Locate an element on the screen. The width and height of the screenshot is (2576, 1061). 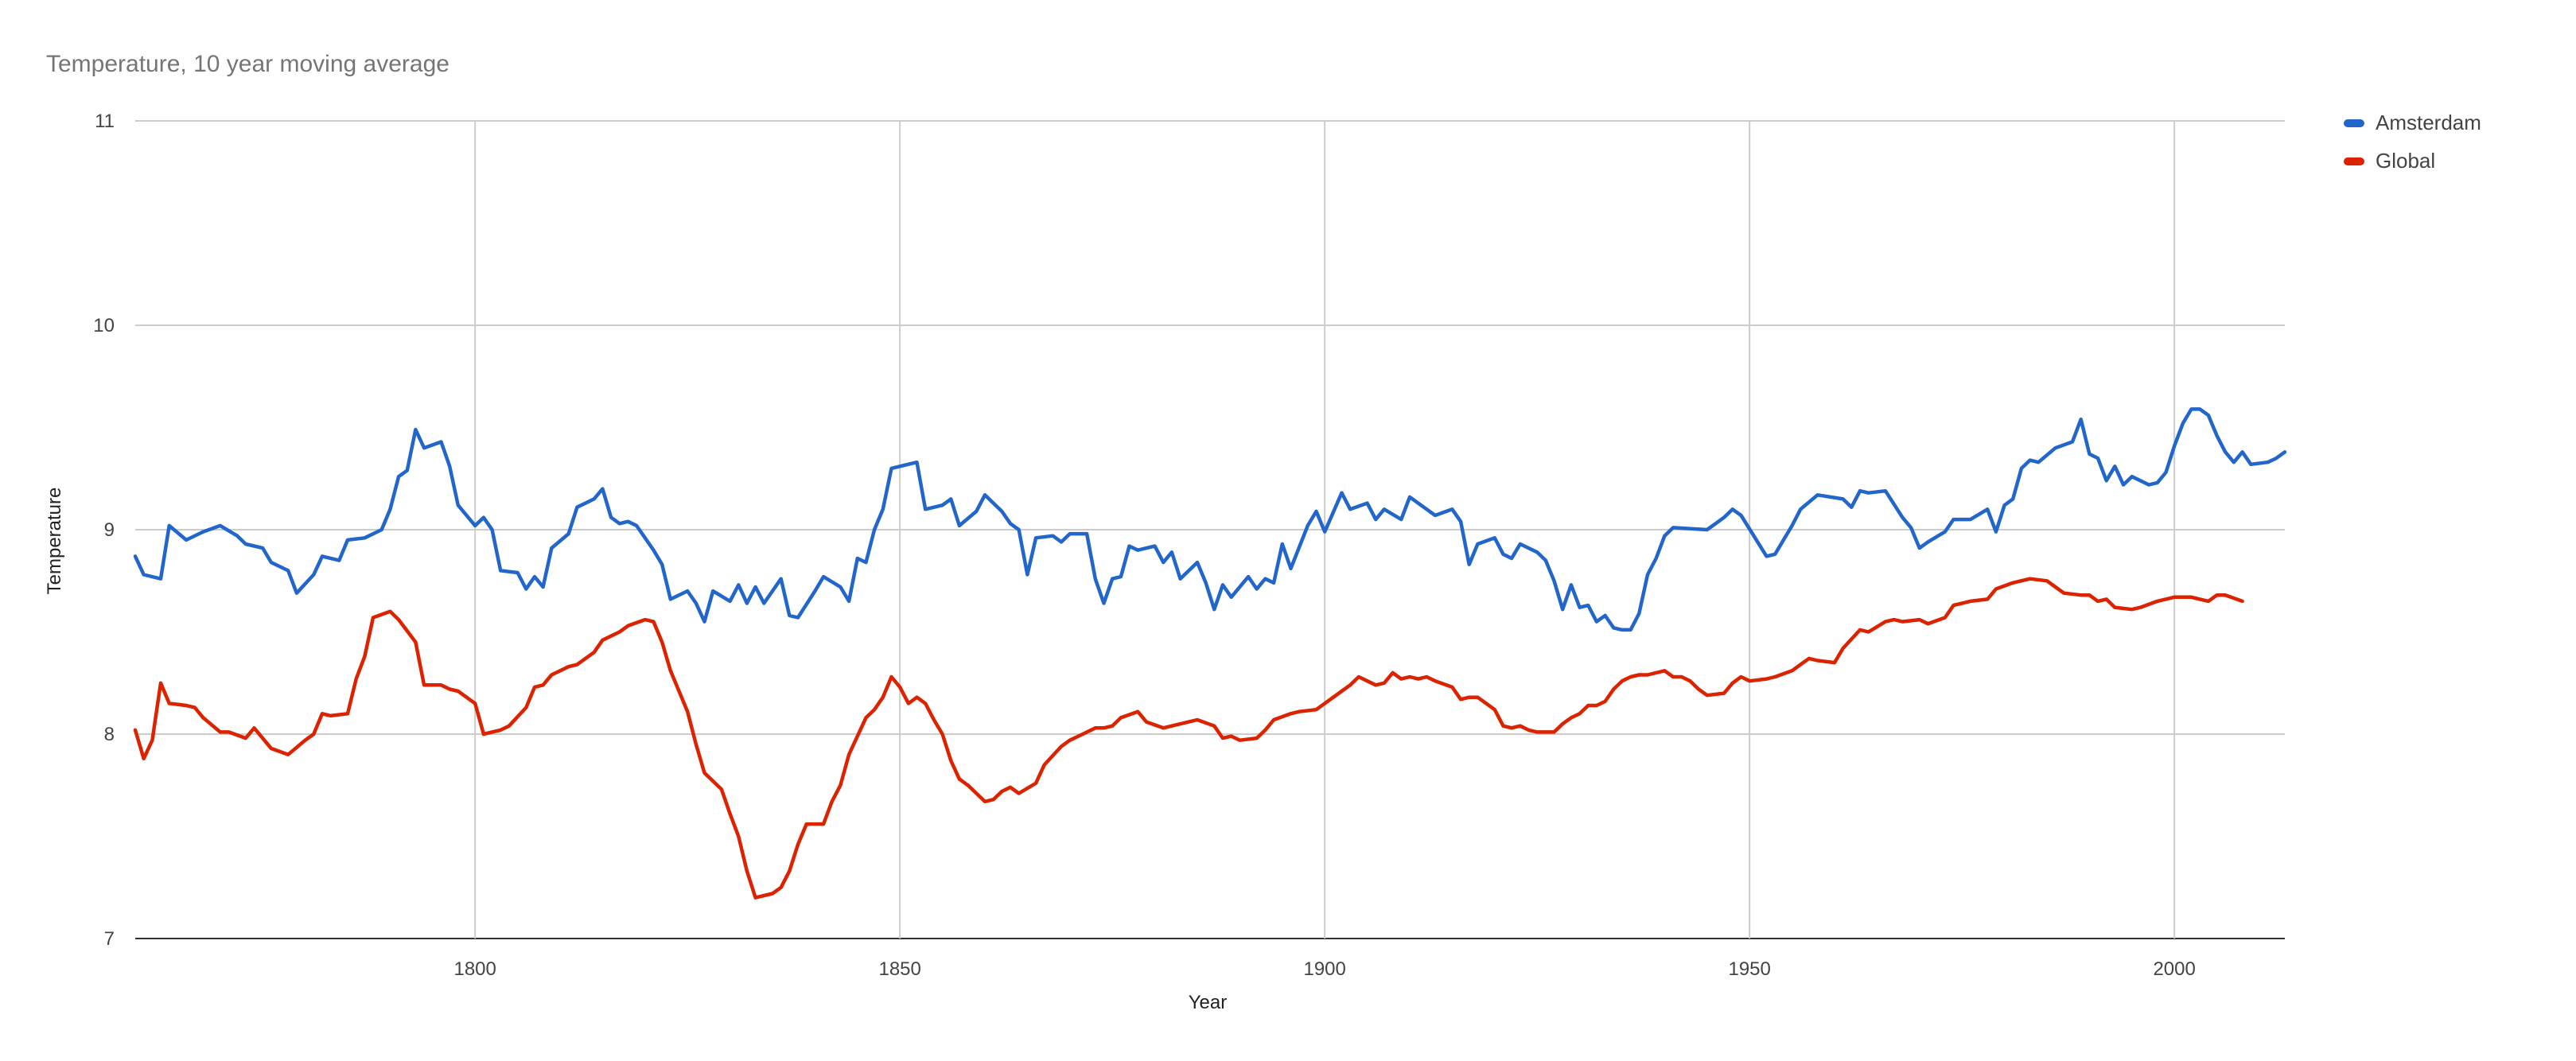
x-tick-label-1850: 1850 is located at coordinates (899, 969).